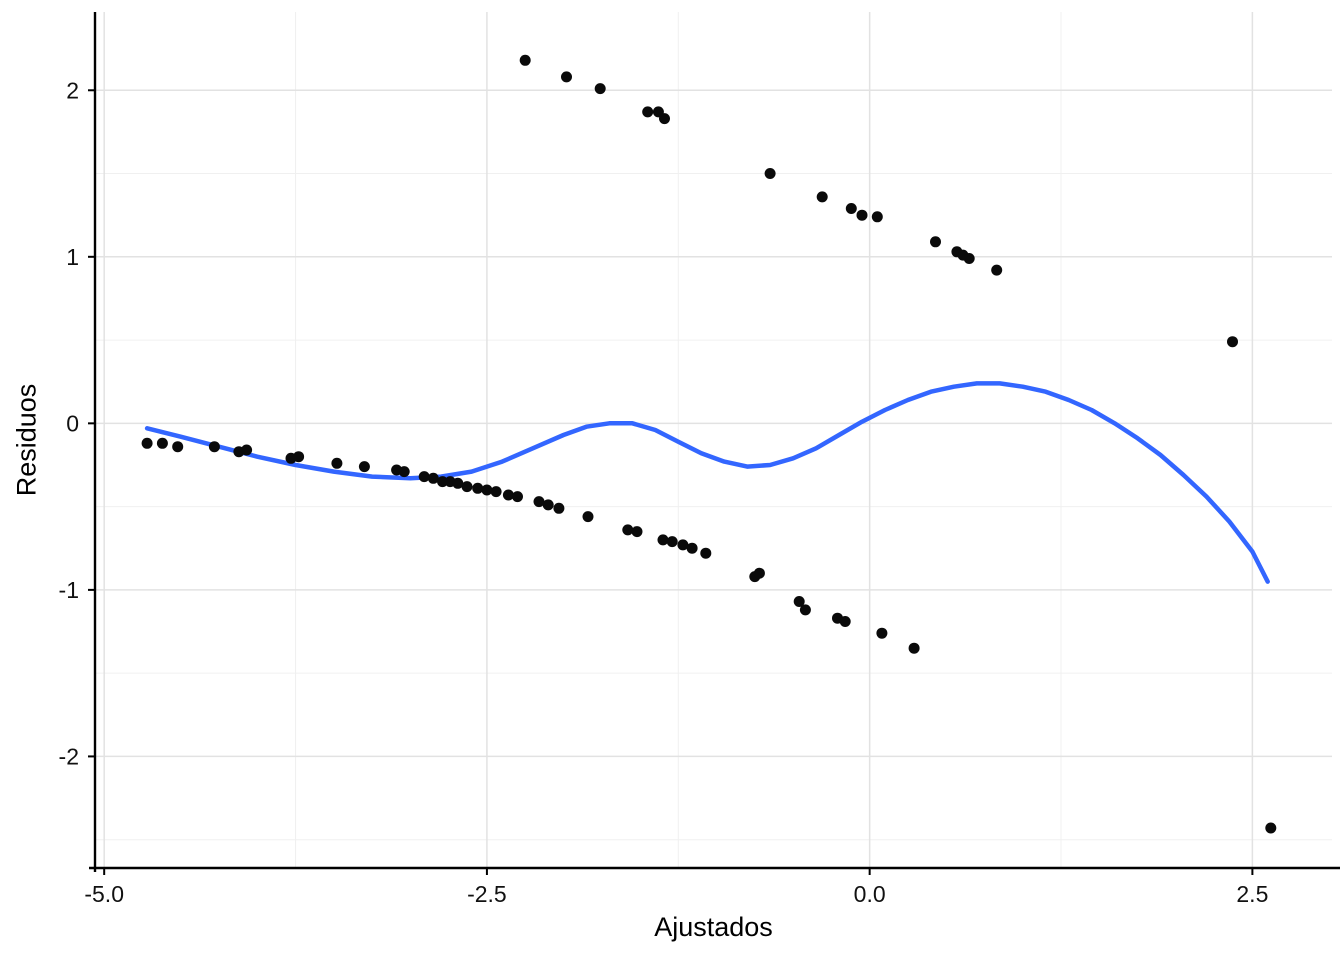 This screenshot has height=960, width=1344. Describe the element at coordinates (870, 894) in the screenshot. I see `x-tick-label: 0.0` at that location.